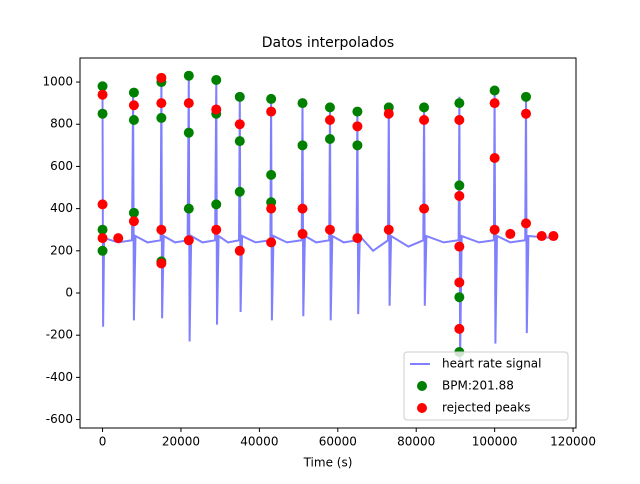 The height and width of the screenshot is (484, 640). What do you see at coordinates (338, 442) in the screenshot?
I see `x-tick-label: 60000` at bounding box center [338, 442].